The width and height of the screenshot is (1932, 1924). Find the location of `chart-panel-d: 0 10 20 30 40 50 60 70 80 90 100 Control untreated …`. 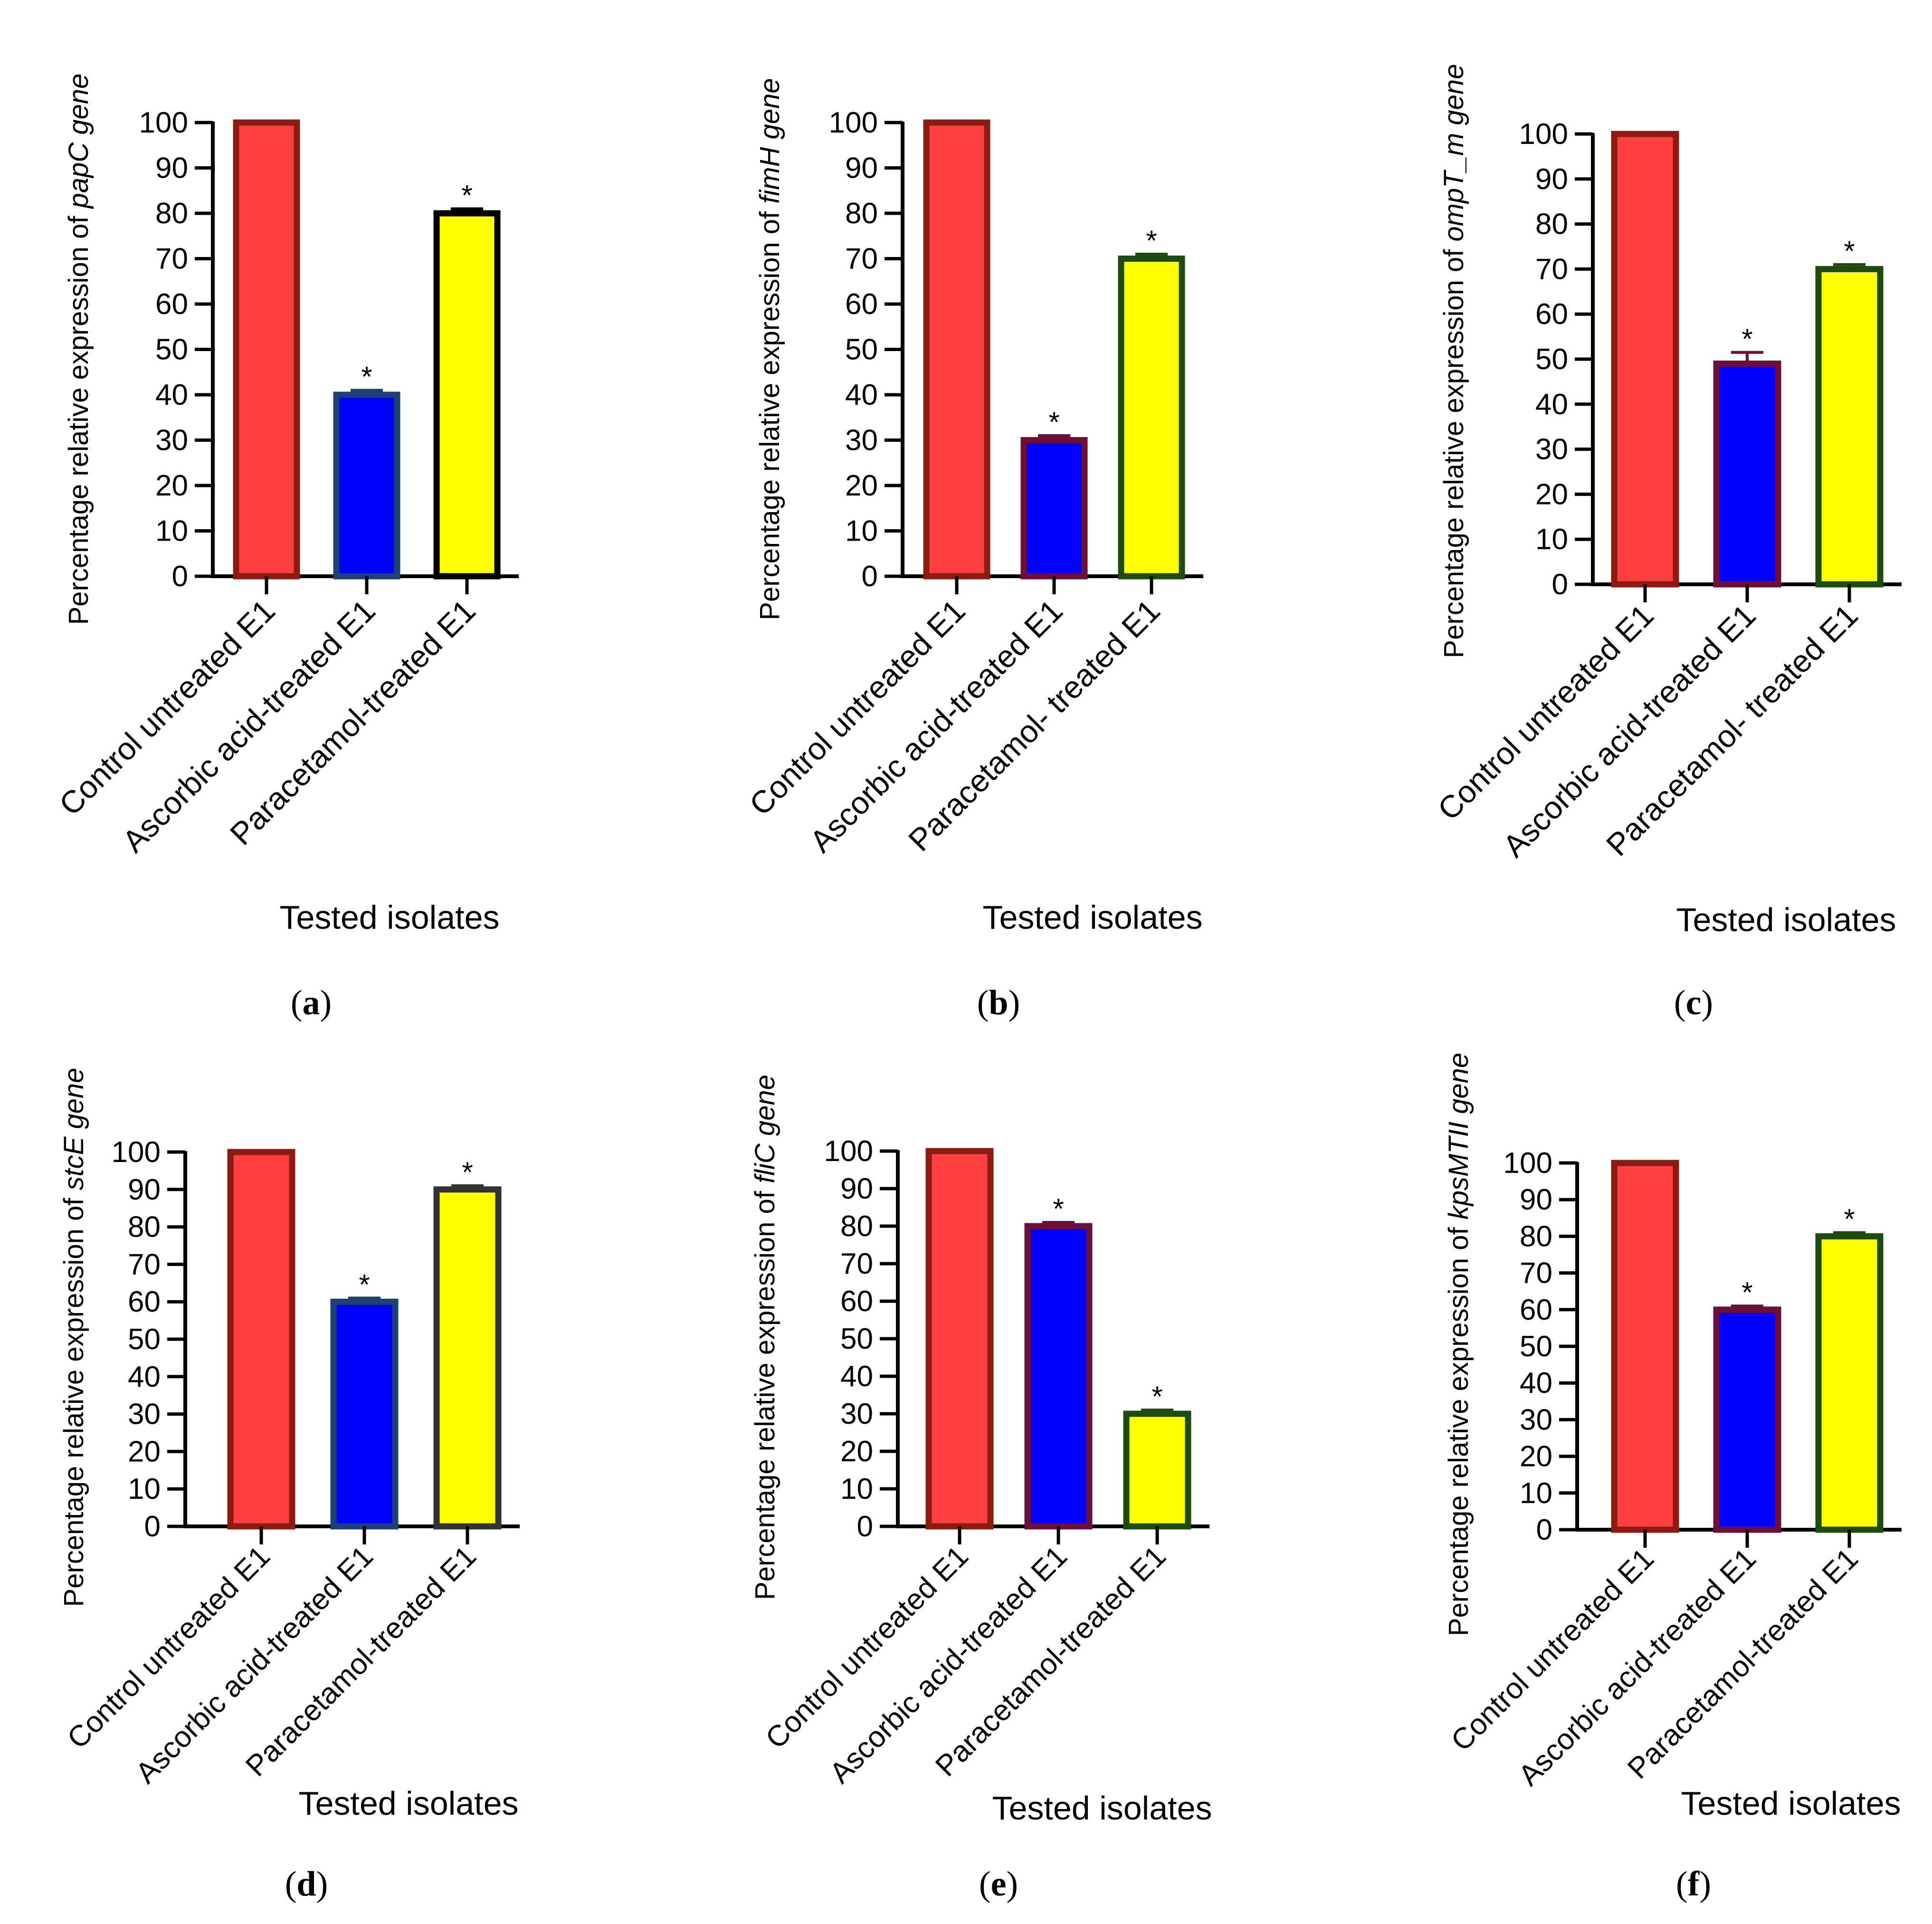

chart-panel-d: 0 10 20 30 40 50 60 70 80 90 100 Control untreated … is located at coordinates (289, 1486).